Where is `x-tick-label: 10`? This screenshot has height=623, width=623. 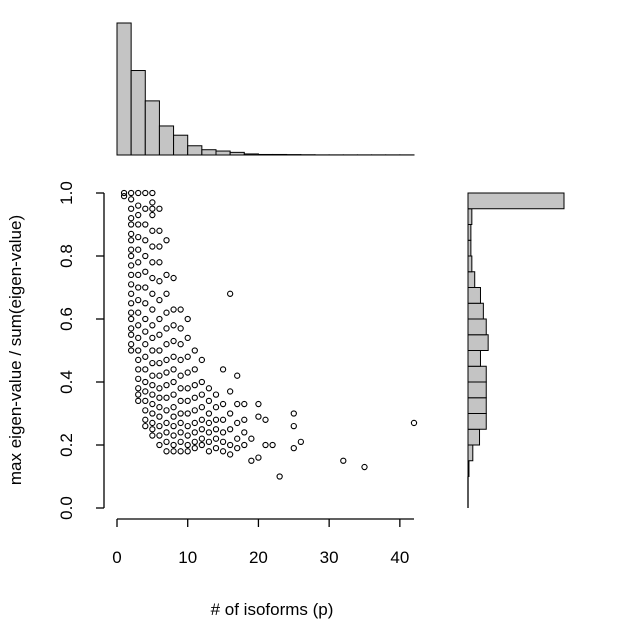 x-tick-label: 10 is located at coordinates (187, 557).